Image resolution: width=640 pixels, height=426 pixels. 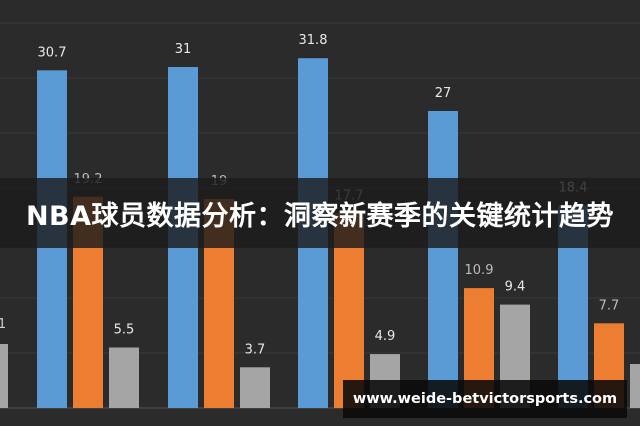 What do you see at coordinates (52, 52) in the screenshot?
I see `value-label-series1-group1: 30.7` at bounding box center [52, 52].